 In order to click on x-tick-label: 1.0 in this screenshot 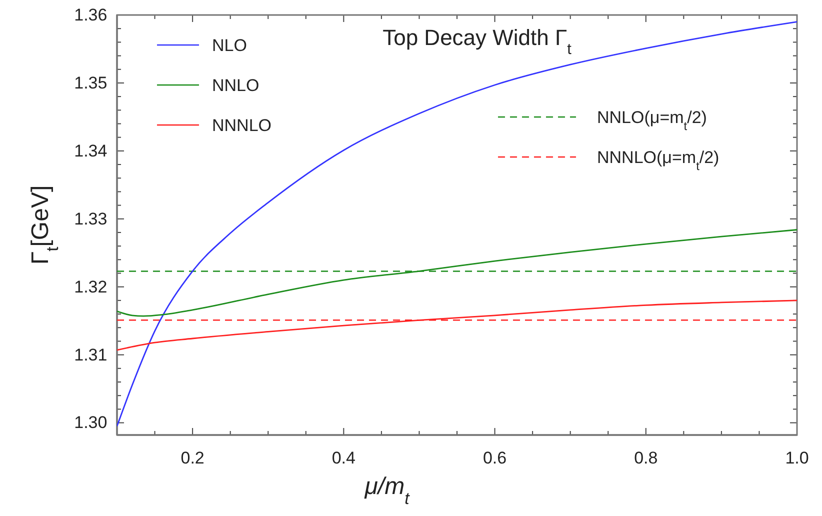, I will do `click(797, 458)`.